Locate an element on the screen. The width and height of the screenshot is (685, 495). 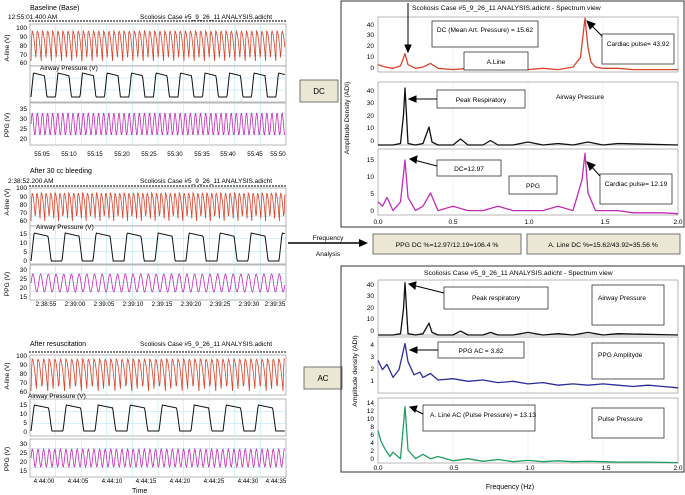
bleeding-airway-trace is located at coordinates (157, 247).